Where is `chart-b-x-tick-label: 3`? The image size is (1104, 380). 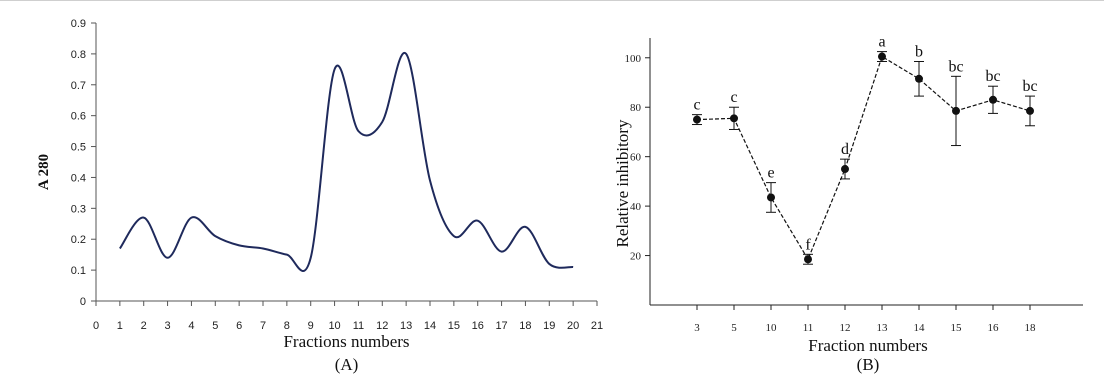 chart-b-x-tick-label: 3 is located at coordinates (697, 328).